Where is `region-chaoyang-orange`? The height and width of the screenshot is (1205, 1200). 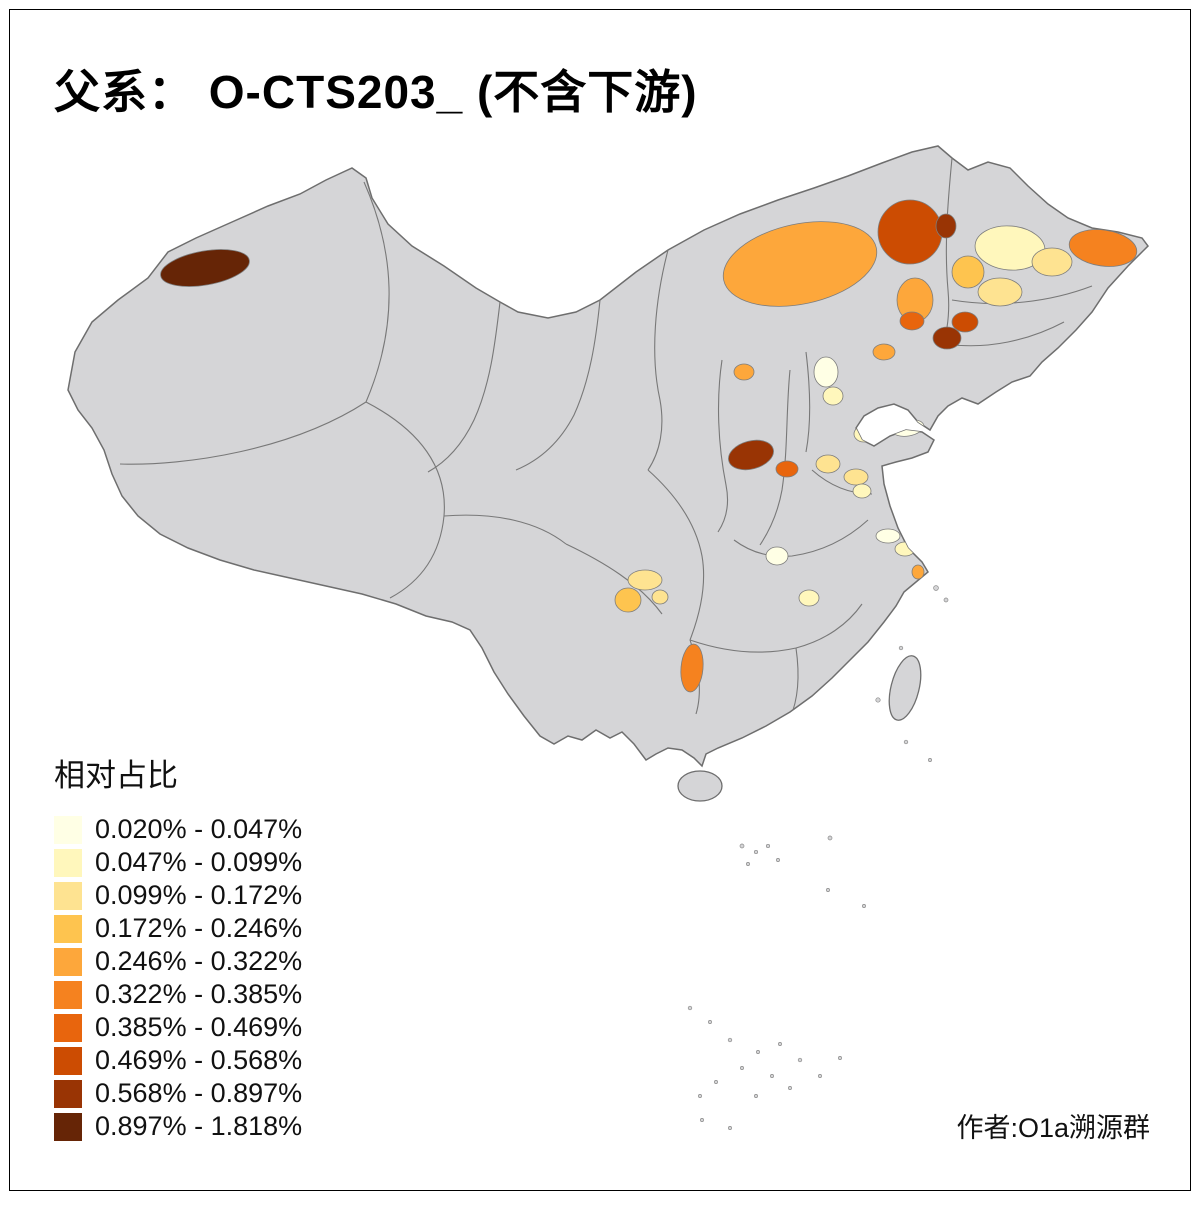
region-chaoyang-orange is located at coordinates (884, 352).